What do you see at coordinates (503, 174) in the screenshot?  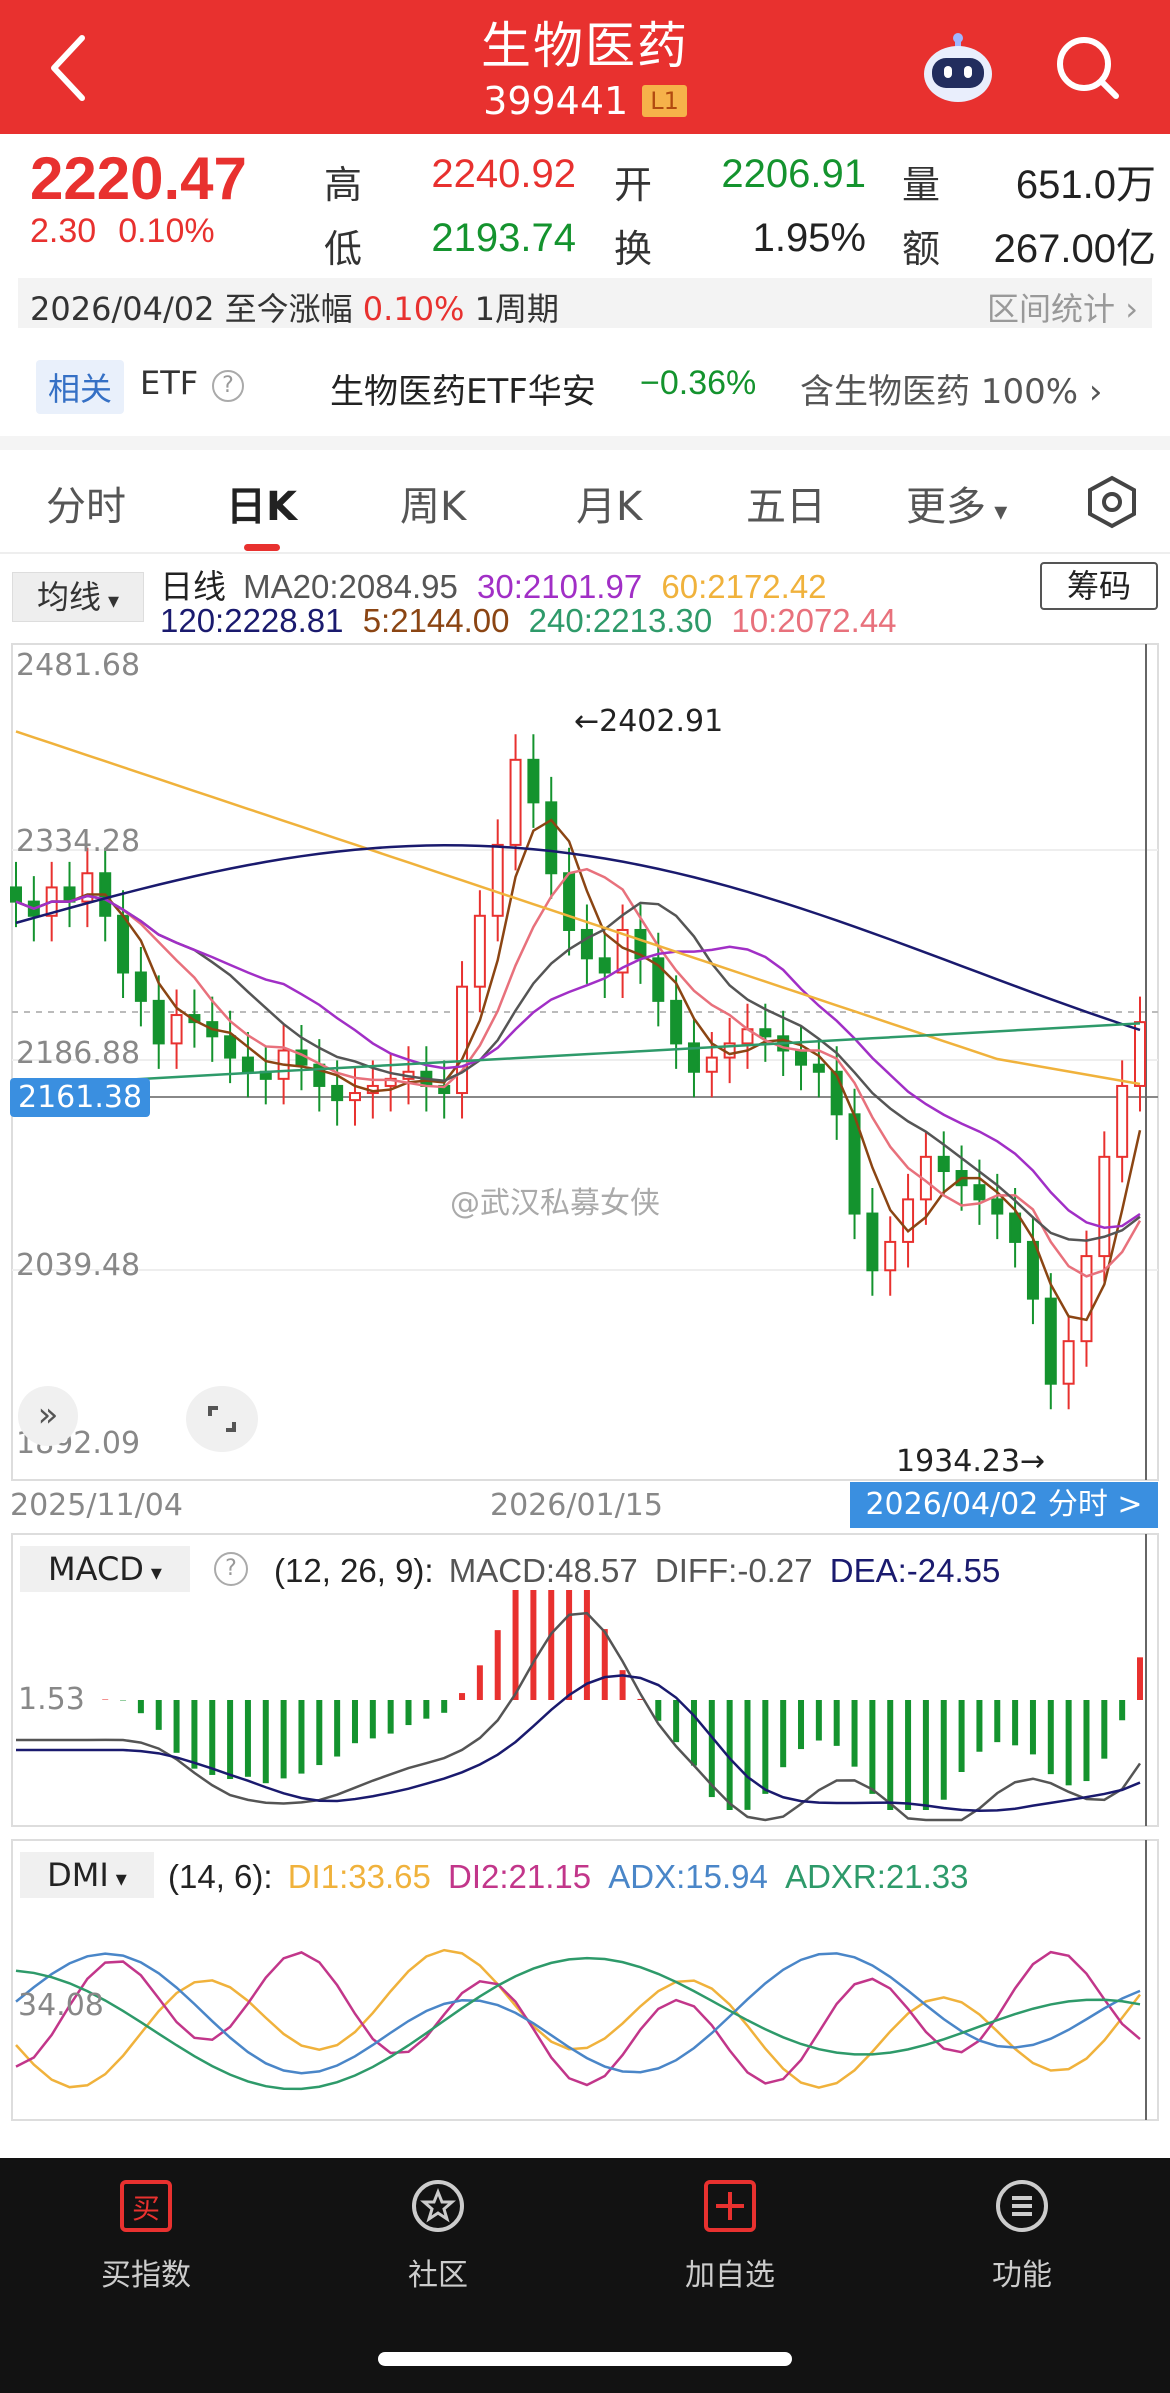 I see `high-value: 2240.92` at bounding box center [503, 174].